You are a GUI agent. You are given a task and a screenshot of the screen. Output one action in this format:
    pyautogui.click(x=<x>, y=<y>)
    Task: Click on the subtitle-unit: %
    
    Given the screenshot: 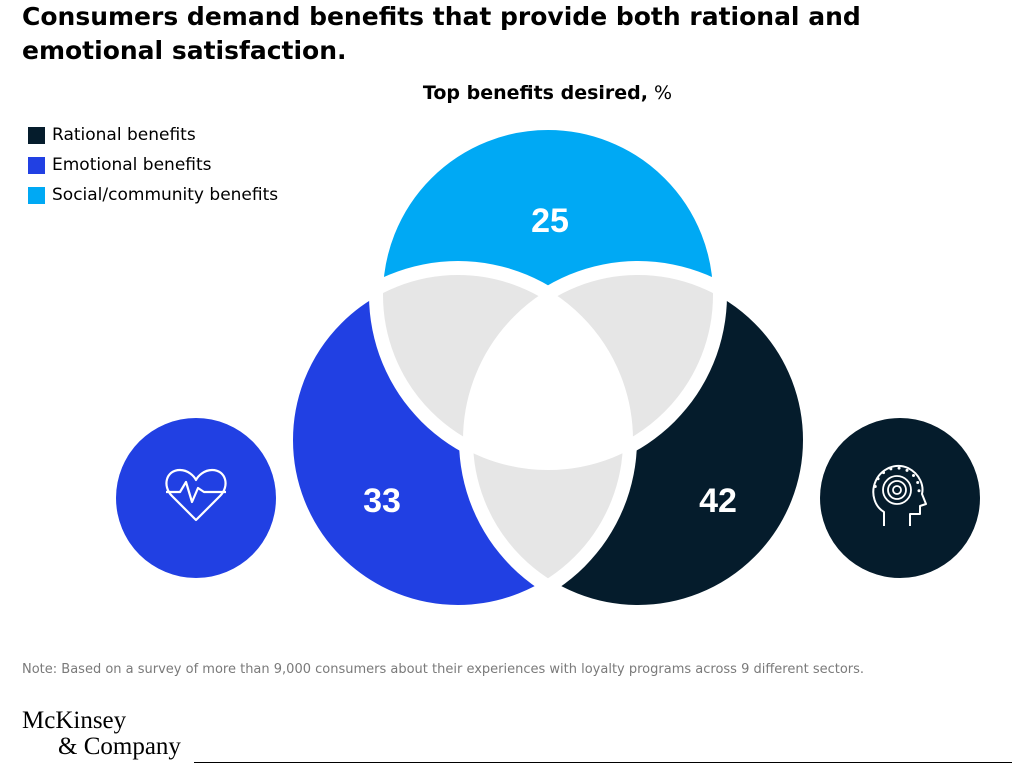 What is the action you would take?
    pyautogui.click(x=663, y=93)
    